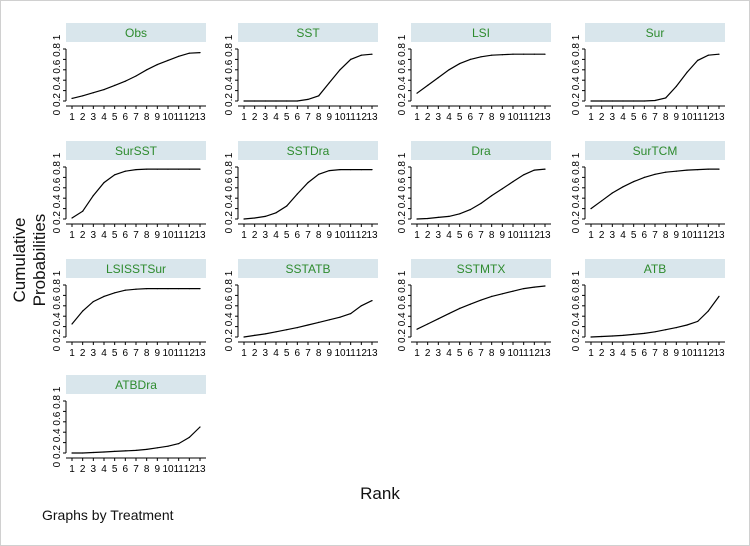 The width and height of the screenshot is (750, 546). Describe the element at coordinates (108, 515) in the screenshot. I see `graphs-by-note: Graphs by Treatment` at that location.